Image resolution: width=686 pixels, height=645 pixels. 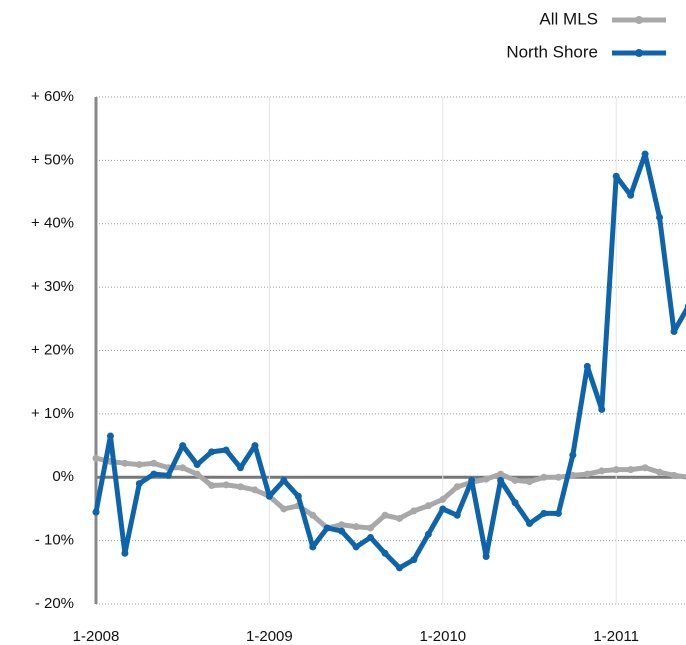 I want to click on legend-label: North Shore, so click(x=552, y=51).